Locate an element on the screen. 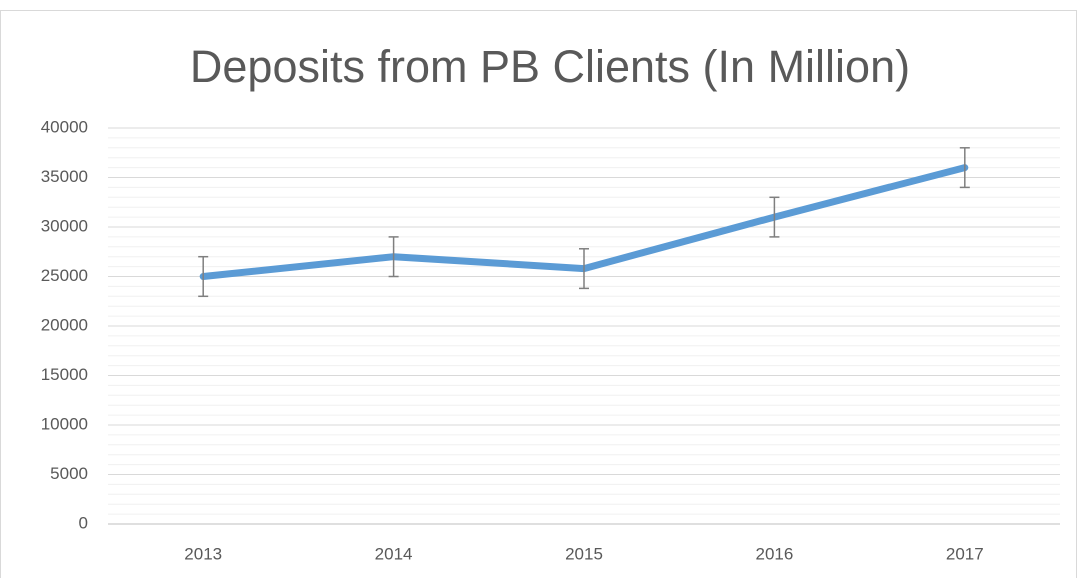 The width and height of the screenshot is (1078, 578). y-tick-label: 40000 is located at coordinates (64, 126).